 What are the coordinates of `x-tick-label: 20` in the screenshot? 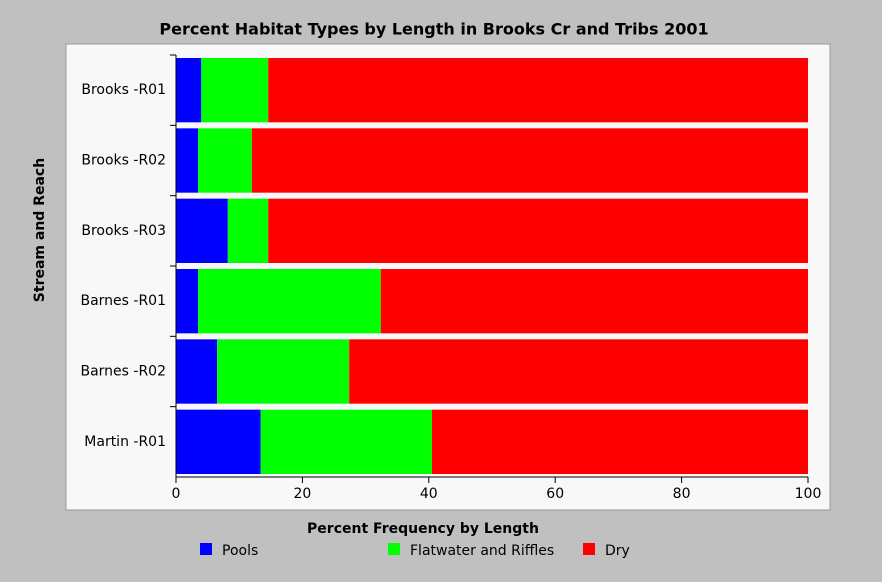 It's located at (302, 494).